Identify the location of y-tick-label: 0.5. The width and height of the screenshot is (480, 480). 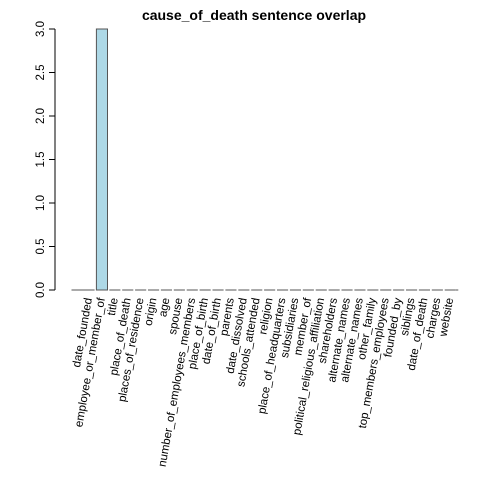
(41, 247).